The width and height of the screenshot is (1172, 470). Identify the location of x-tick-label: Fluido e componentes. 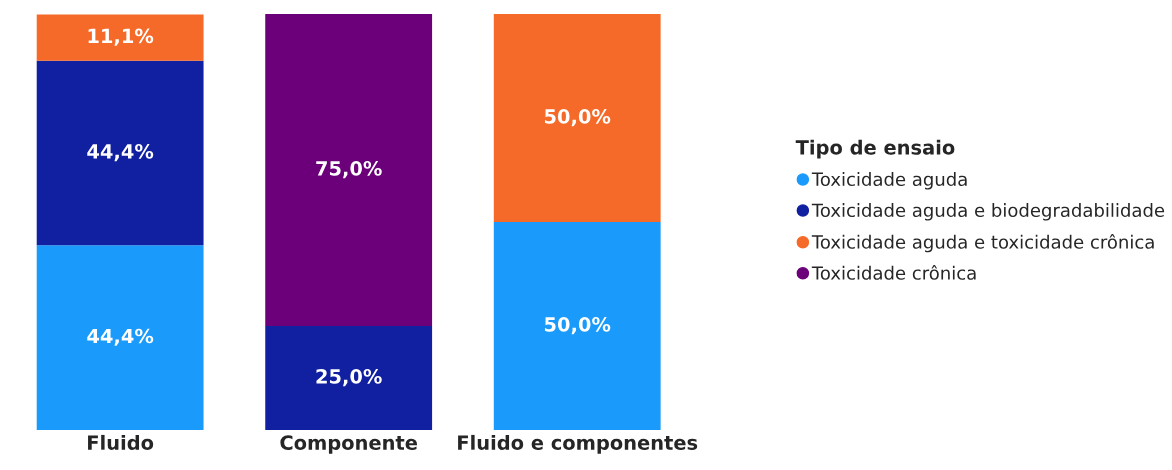
(578, 444).